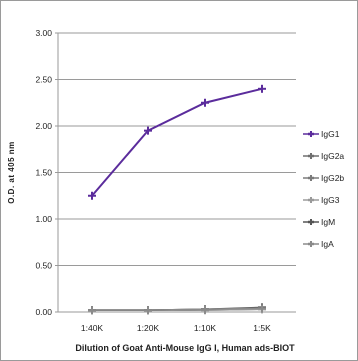 The image size is (358, 361). What do you see at coordinates (43, 266) in the screenshot?
I see `y-tick-label: 0.50` at bounding box center [43, 266].